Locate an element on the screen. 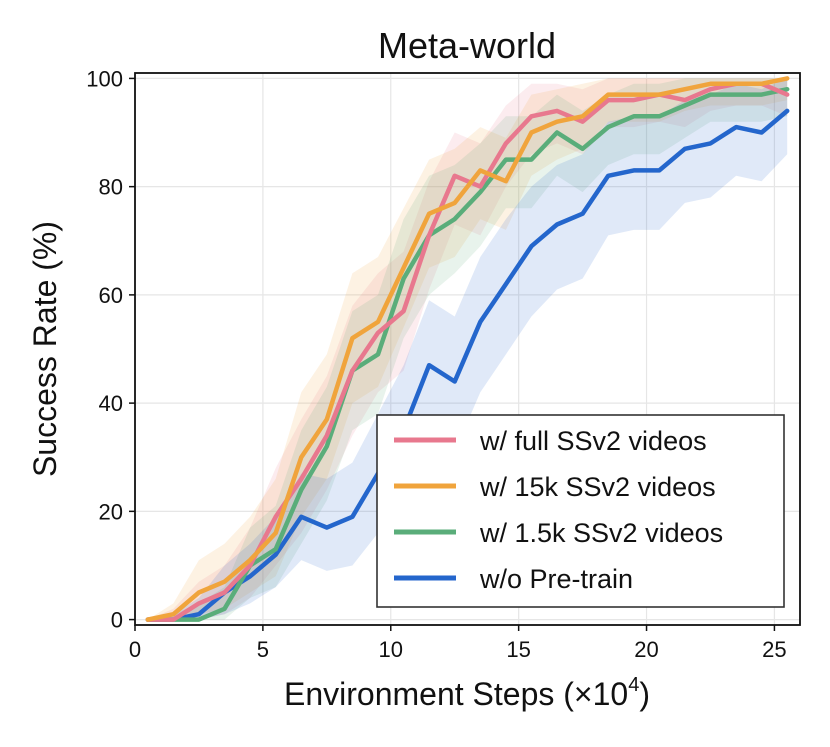  y-tick-label: 40 is located at coordinates (111, 403).